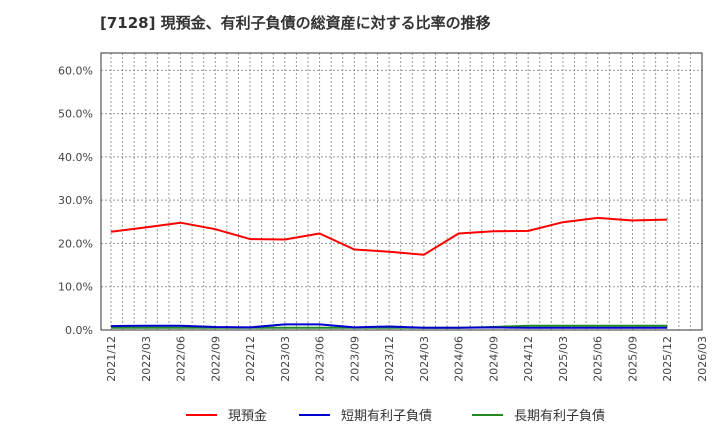  What do you see at coordinates (493, 359) in the screenshot?
I see `x-tick-label: 2024/09` at bounding box center [493, 359].